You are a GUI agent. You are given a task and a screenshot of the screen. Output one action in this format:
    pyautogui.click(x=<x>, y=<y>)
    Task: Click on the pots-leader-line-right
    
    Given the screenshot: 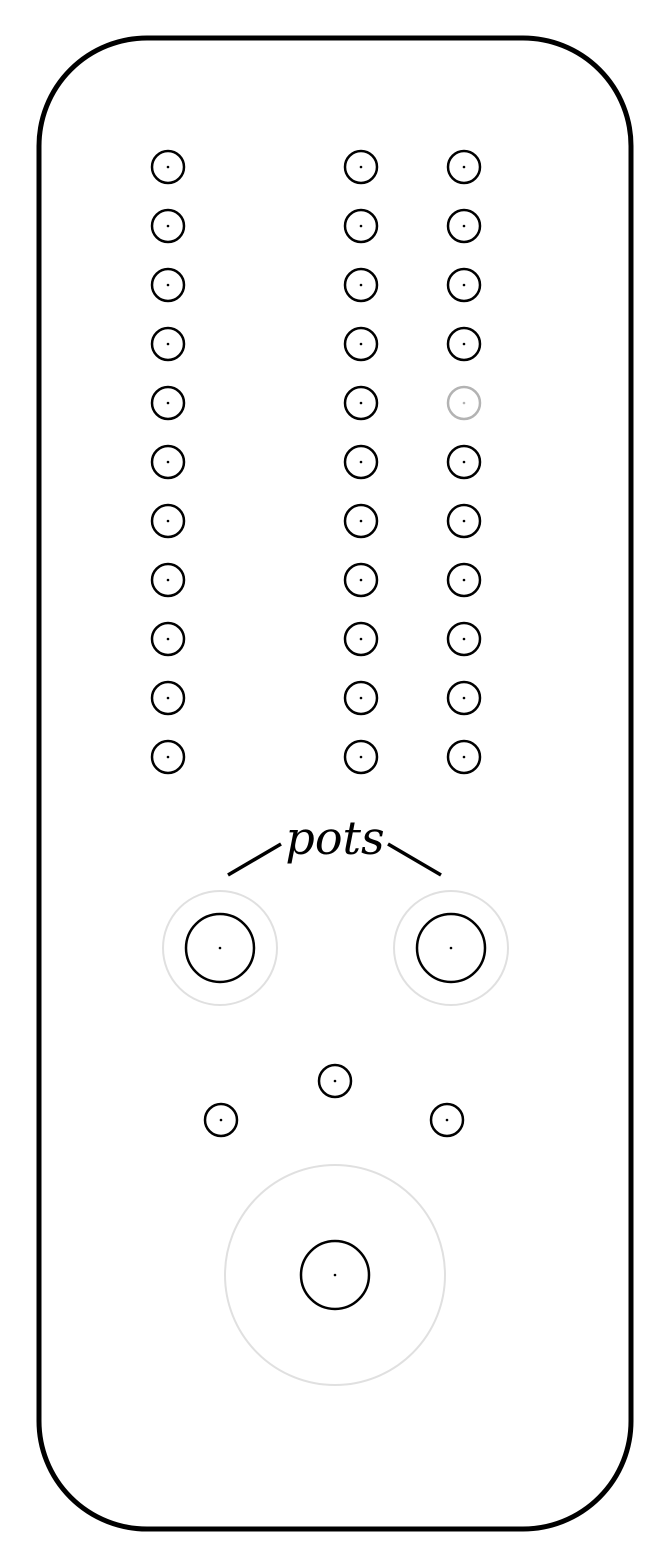 What is the action you would take?
    pyautogui.click(x=414, y=859)
    